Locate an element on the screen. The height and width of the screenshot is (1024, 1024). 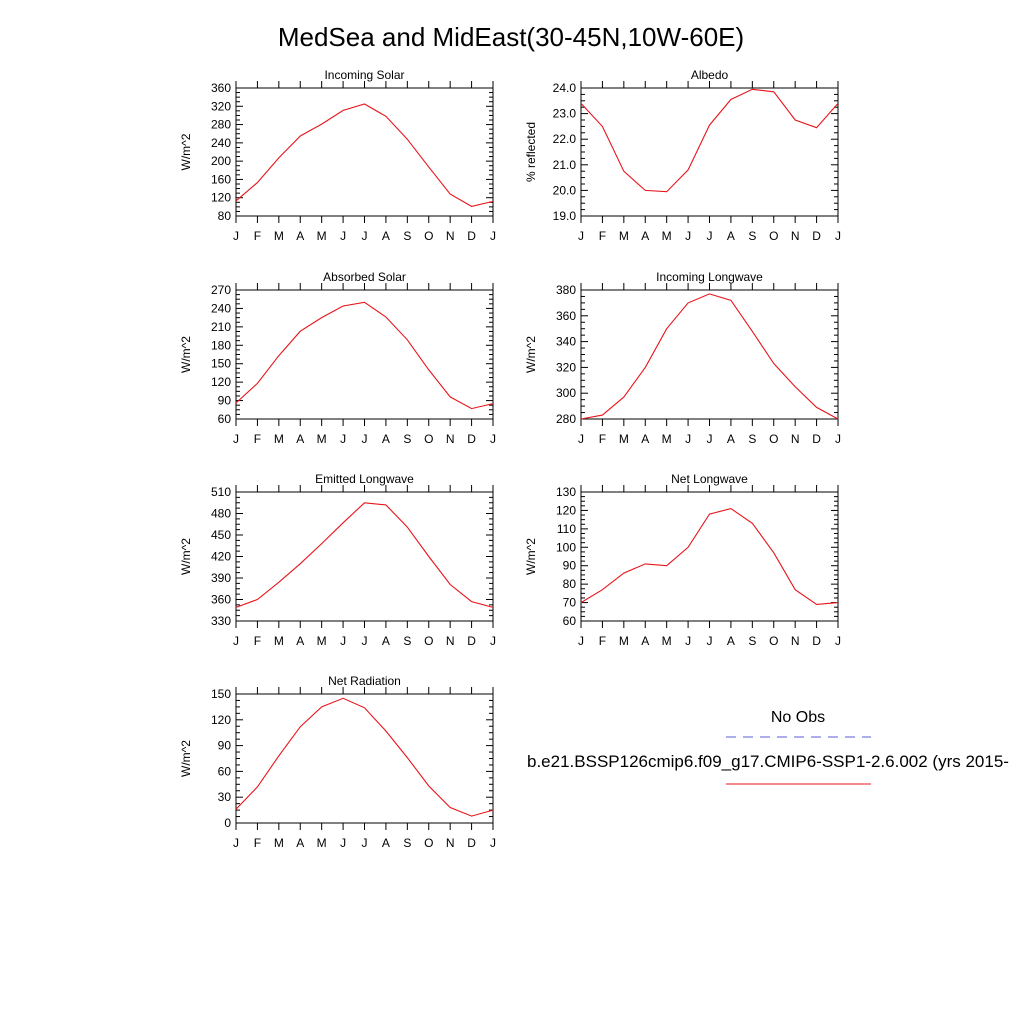
y-tick-label: 110 is located at coordinates (566, 529).